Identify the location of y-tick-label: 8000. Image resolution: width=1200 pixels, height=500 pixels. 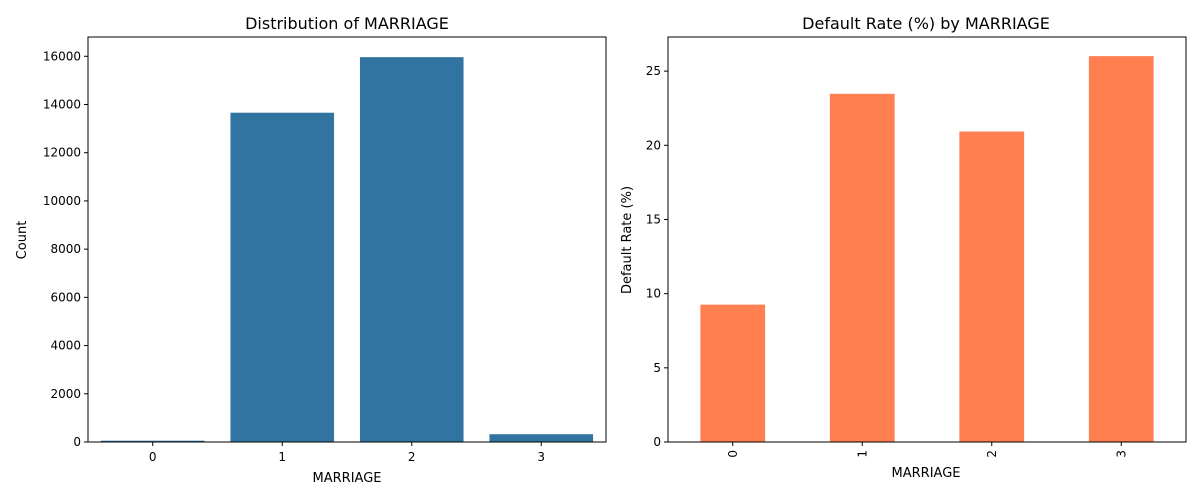
(65, 249).